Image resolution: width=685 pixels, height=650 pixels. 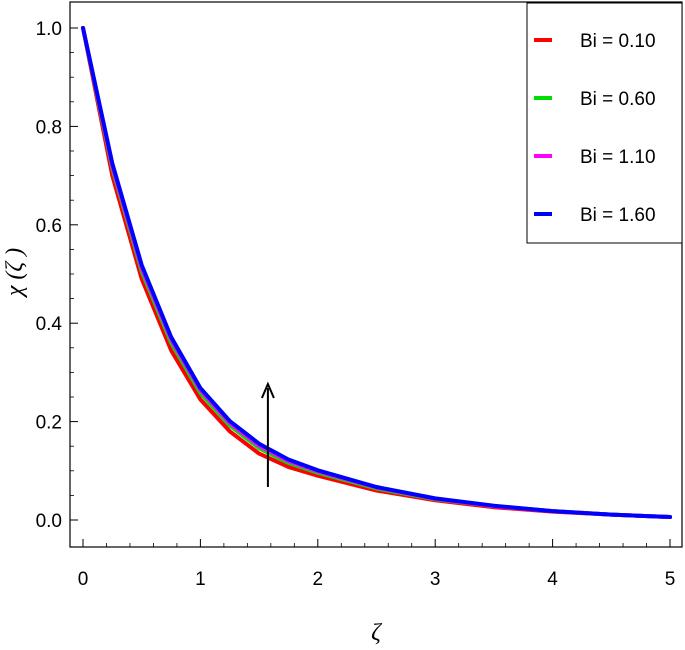 What do you see at coordinates (670, 579) in the screenshot?
I see `x-tick-label: 5` at bounding box center [670, 579].